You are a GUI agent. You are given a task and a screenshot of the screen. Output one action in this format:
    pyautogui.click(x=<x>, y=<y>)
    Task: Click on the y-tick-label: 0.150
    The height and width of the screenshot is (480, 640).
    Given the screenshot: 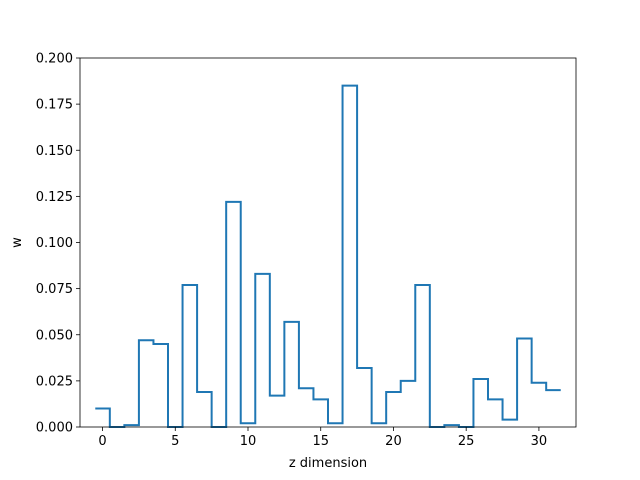 What is the action you would take?
    pyautogui.click(x=54, y=151)
    